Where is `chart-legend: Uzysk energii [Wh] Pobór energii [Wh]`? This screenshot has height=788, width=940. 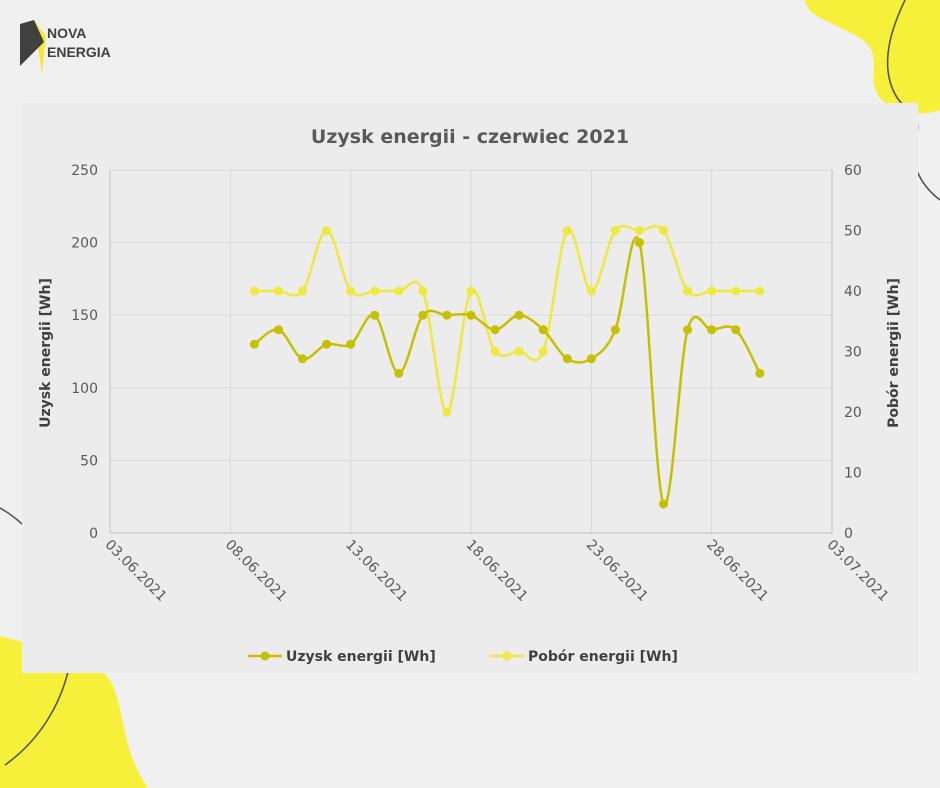 chart-legend: Uzysk energii [Wh] Pobór energii [Wh] is located at coordinates (463, 657).